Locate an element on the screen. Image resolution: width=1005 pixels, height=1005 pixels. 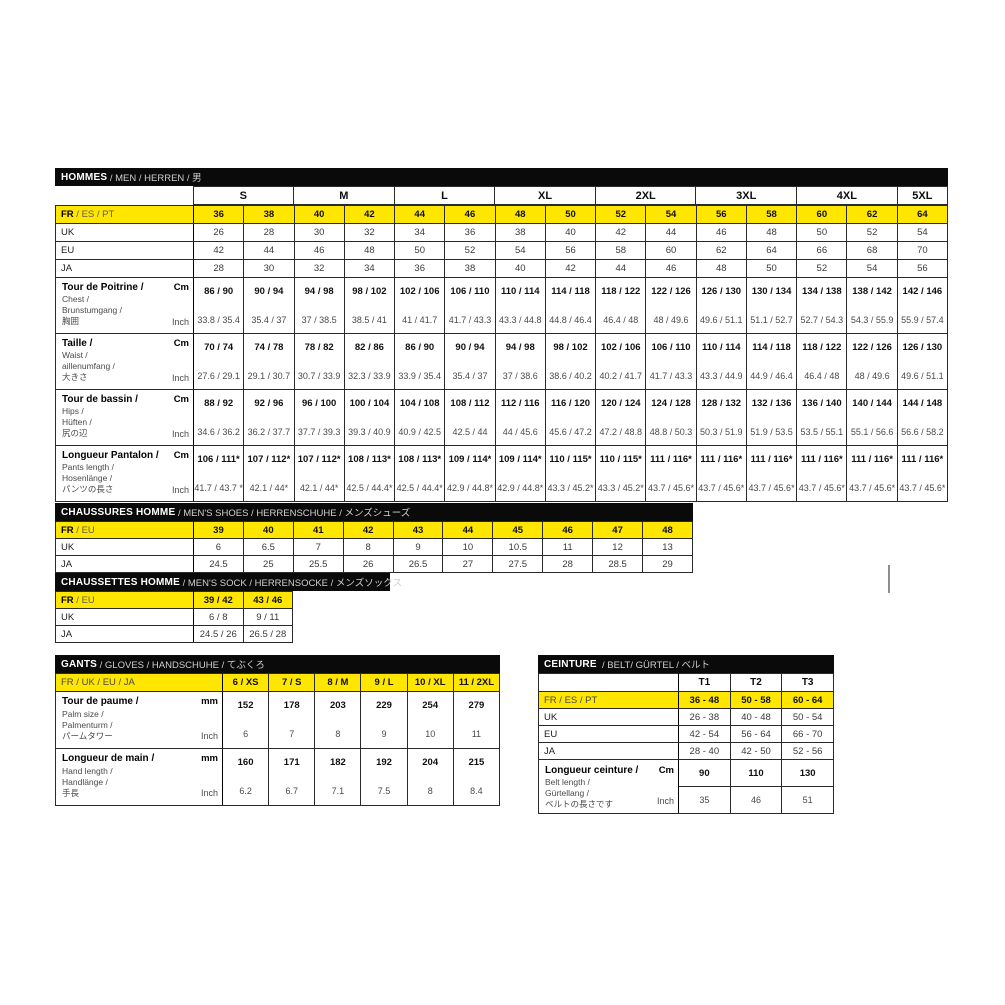
sock-uk-size-cell: 9 / 11 is located at coordinates (267, 617).